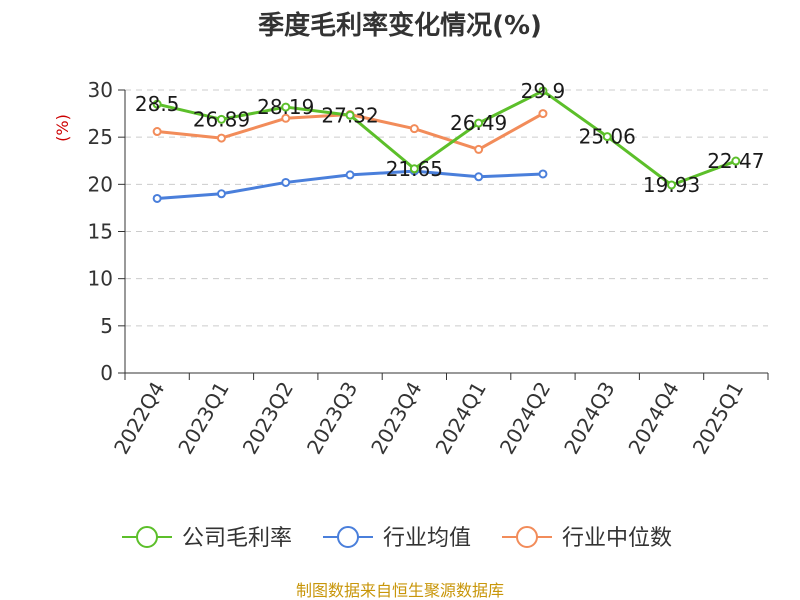 The image size is (800, 600). I want to click on series-points, so click(446, 144).